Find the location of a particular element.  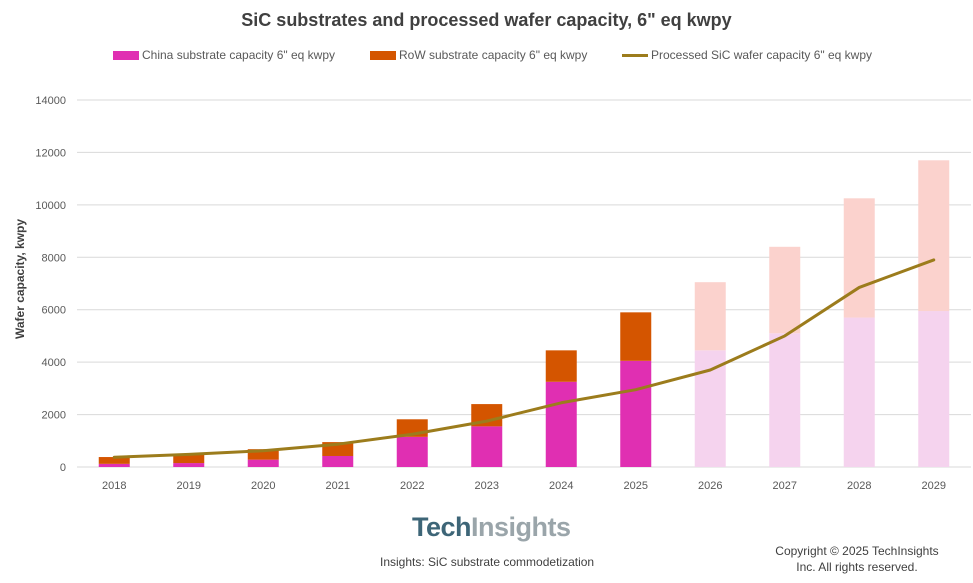

y-tick-label-4000: 4000 is located at coordinates (54, 363).